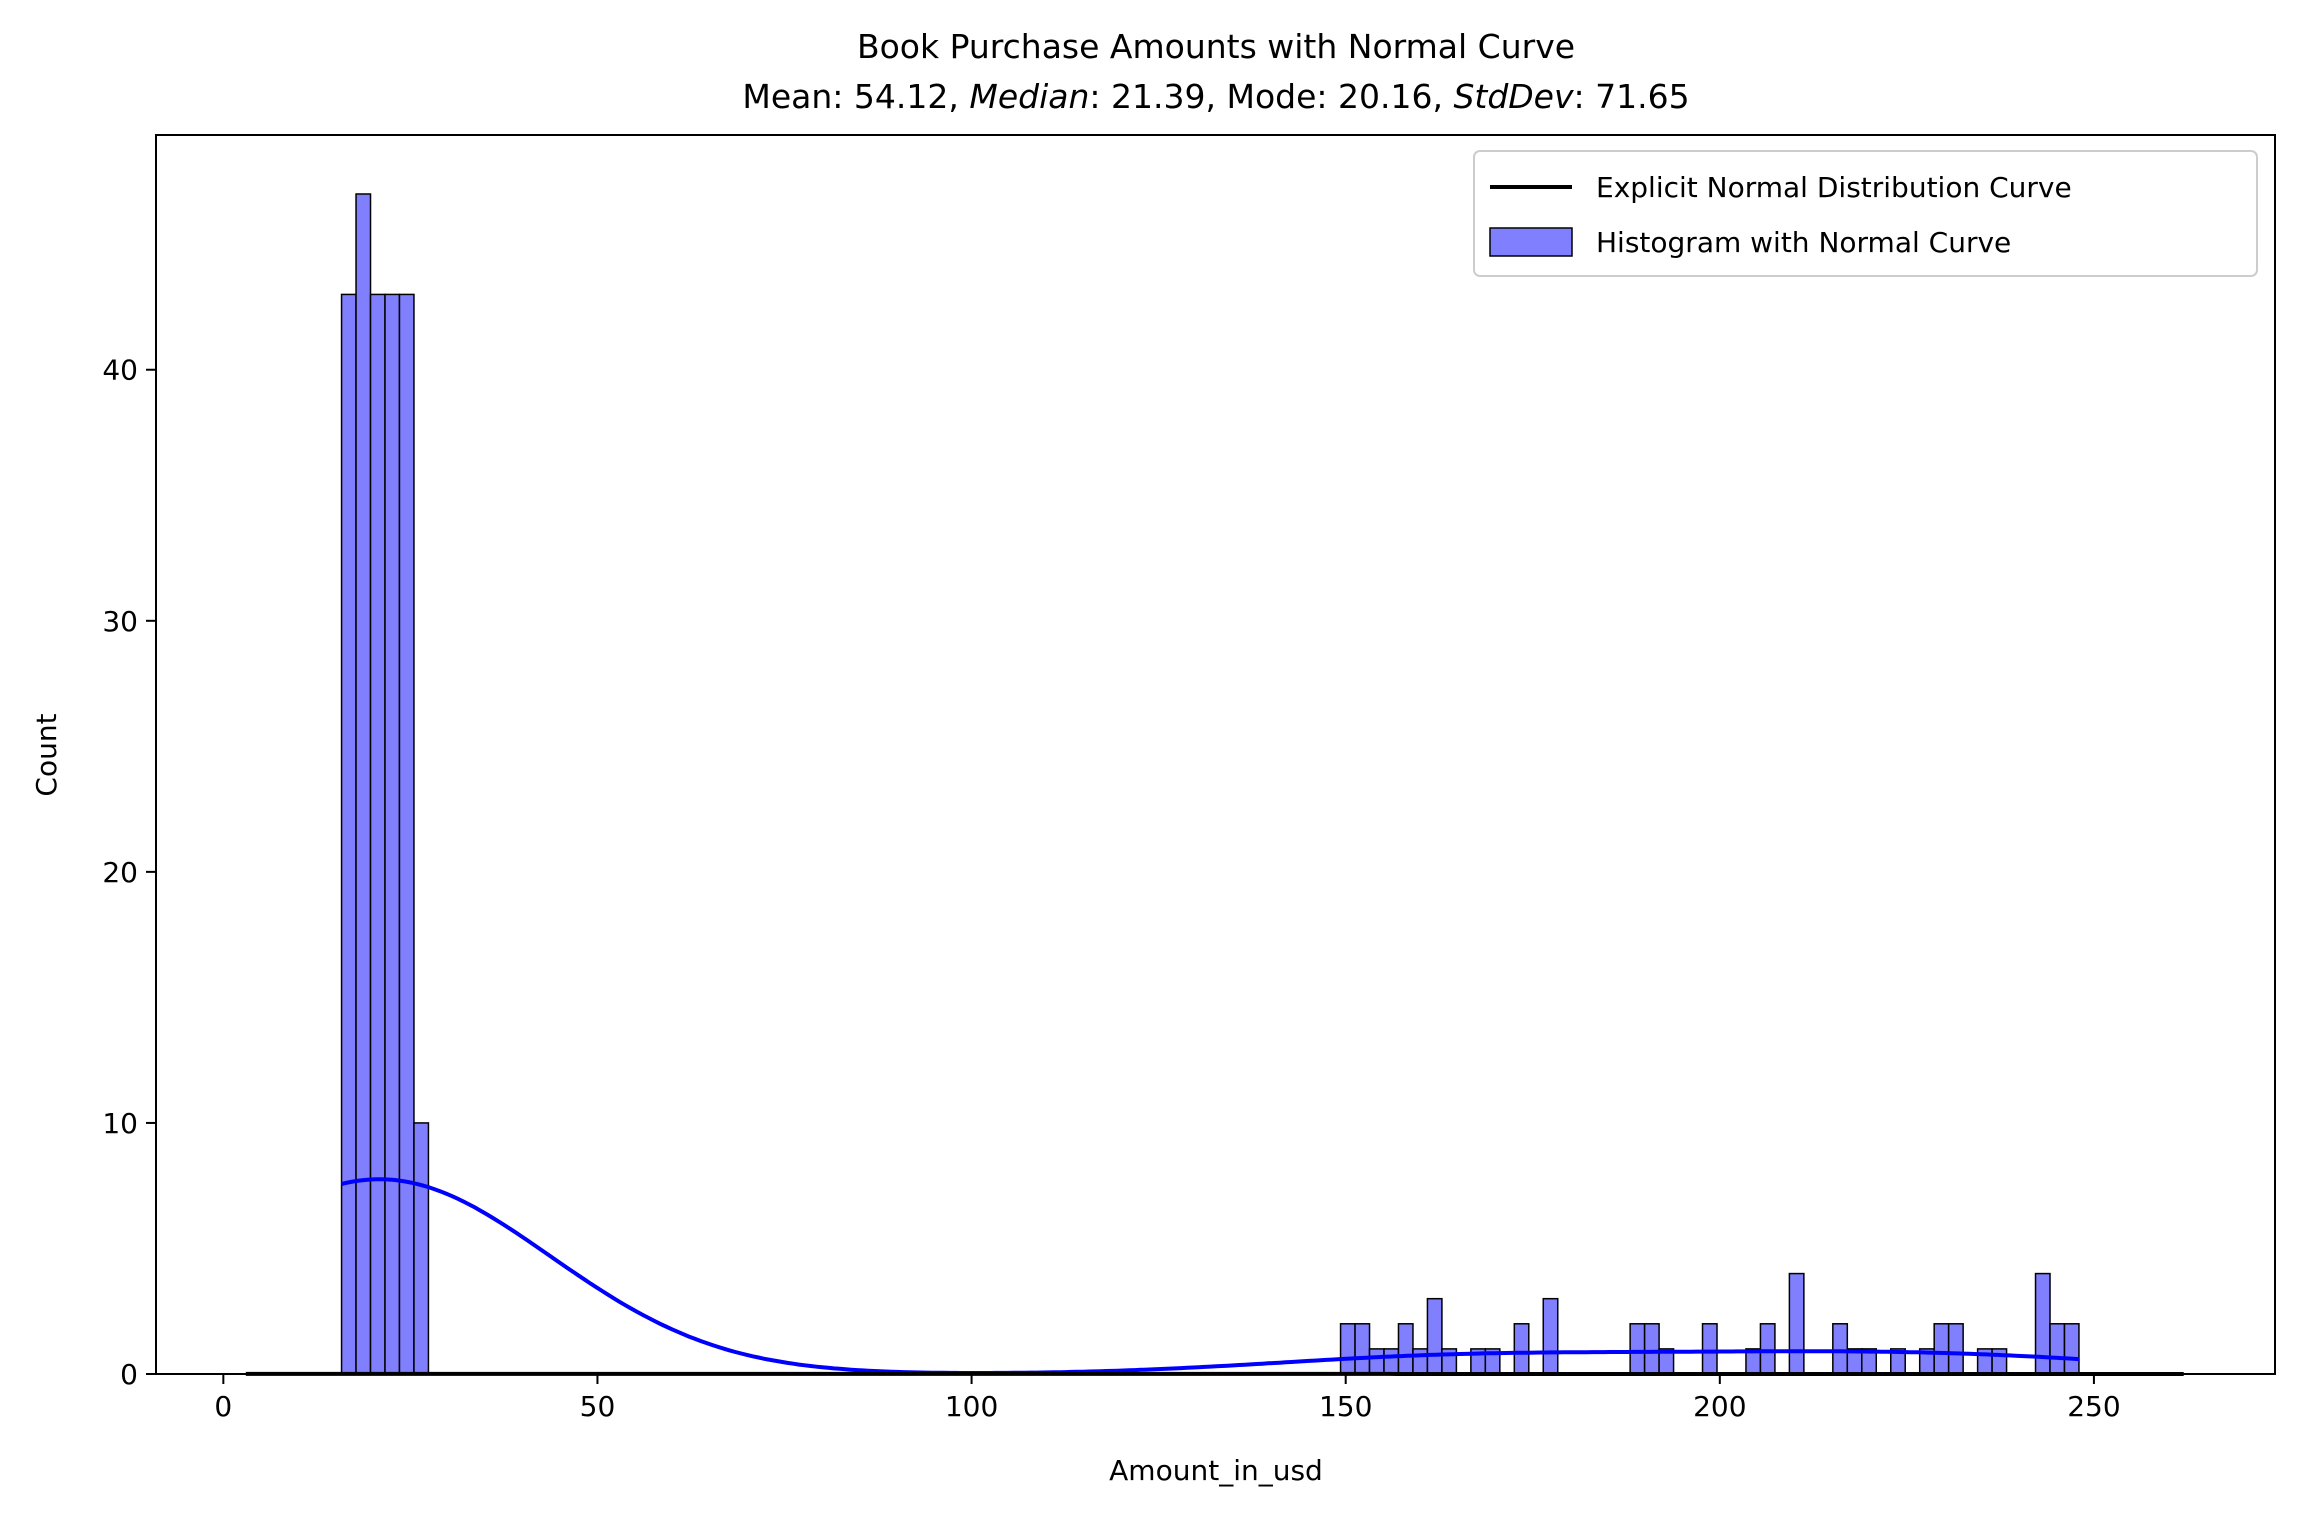  I want to click on y-tick-label: 0, so click(129, 1374).